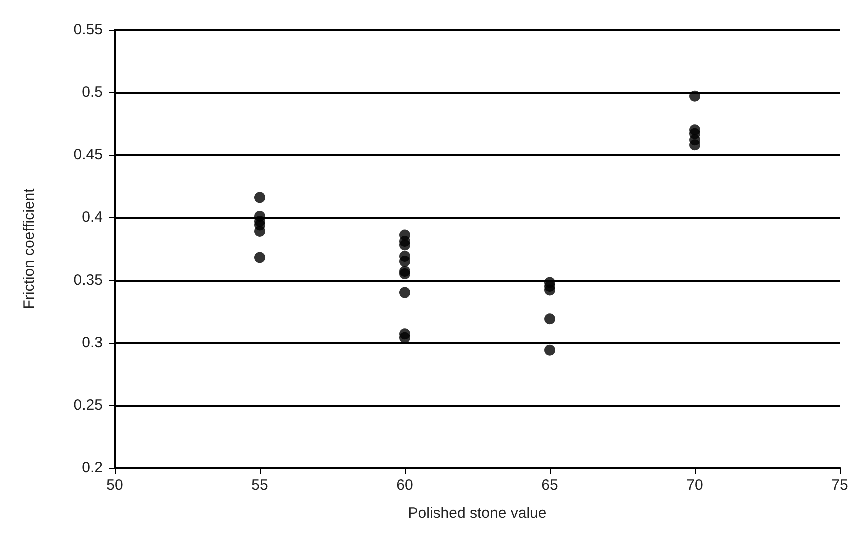  Describe the element at coordinates (550, 485) in the screenshot. I see `x-tick-label: 65` at that location.